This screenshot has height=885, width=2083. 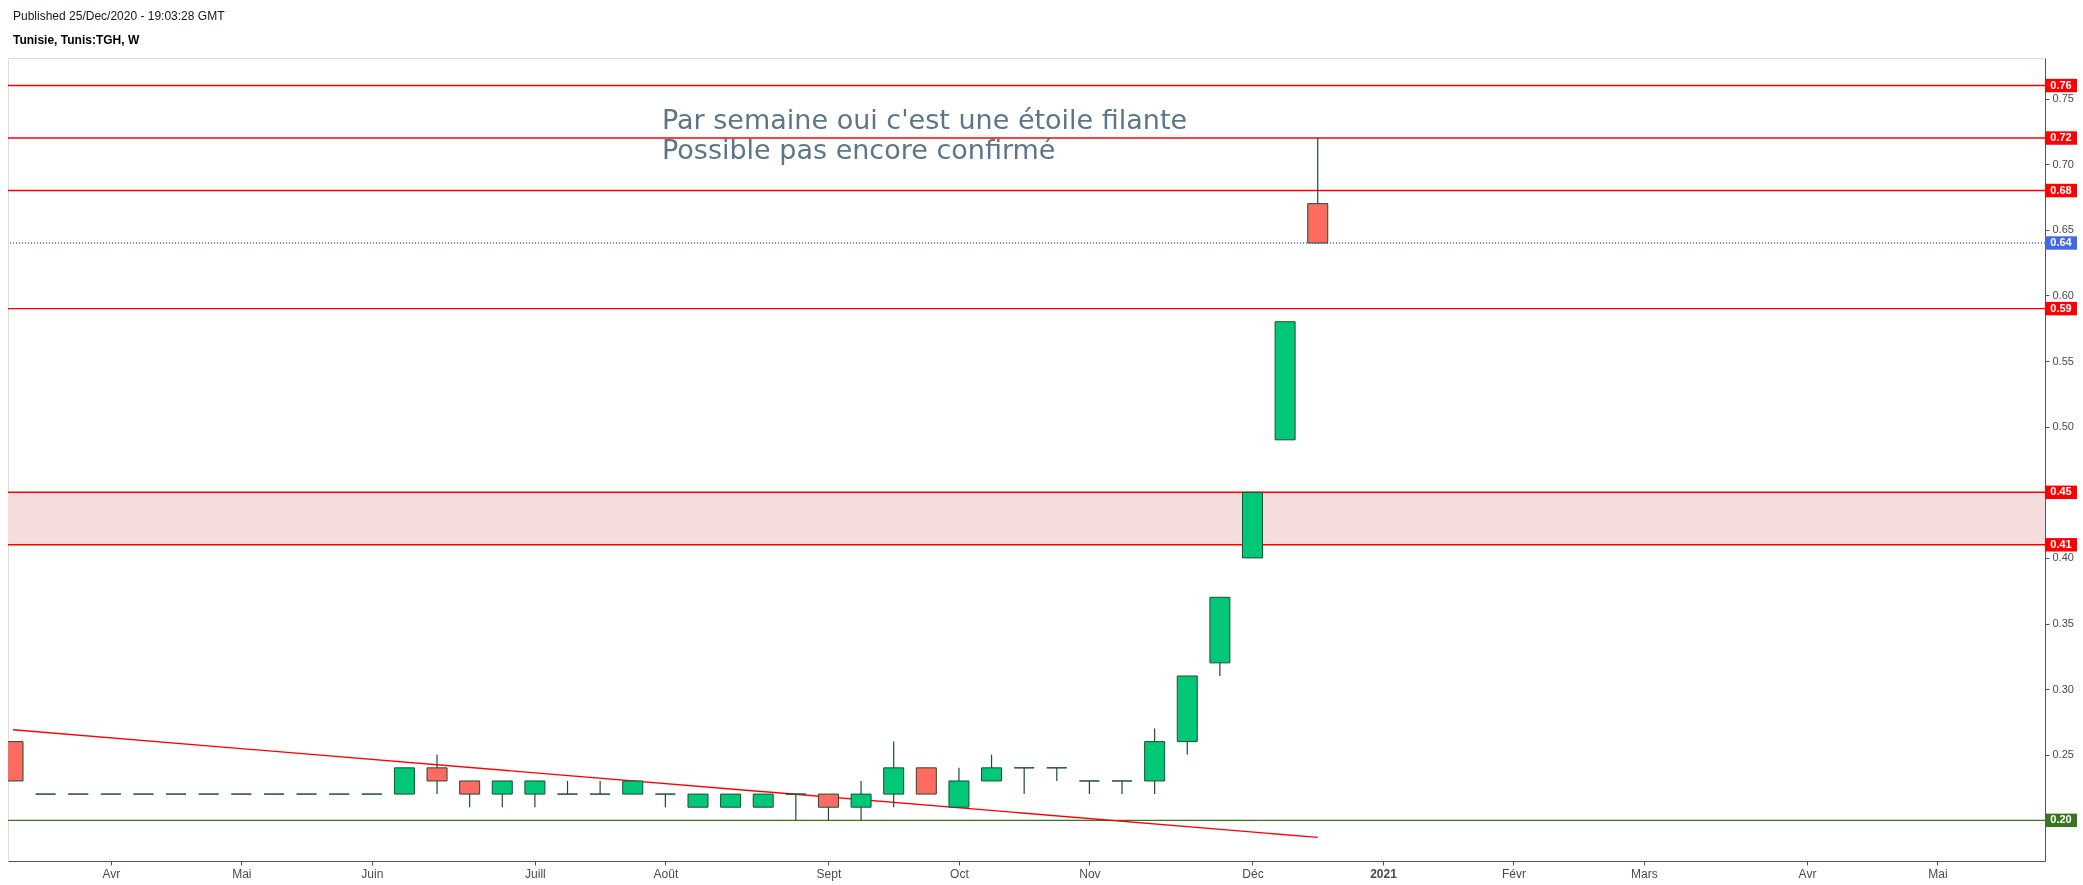 What do you see at coordinates (2063, 623) in the screenshot?
I see `y-tick-label: 0.35` at bounding box center [2063, 623].